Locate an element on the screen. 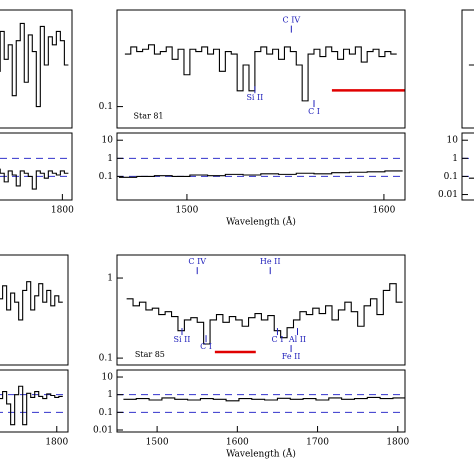  line-label: Fe II is located at coordinates (291, 356).